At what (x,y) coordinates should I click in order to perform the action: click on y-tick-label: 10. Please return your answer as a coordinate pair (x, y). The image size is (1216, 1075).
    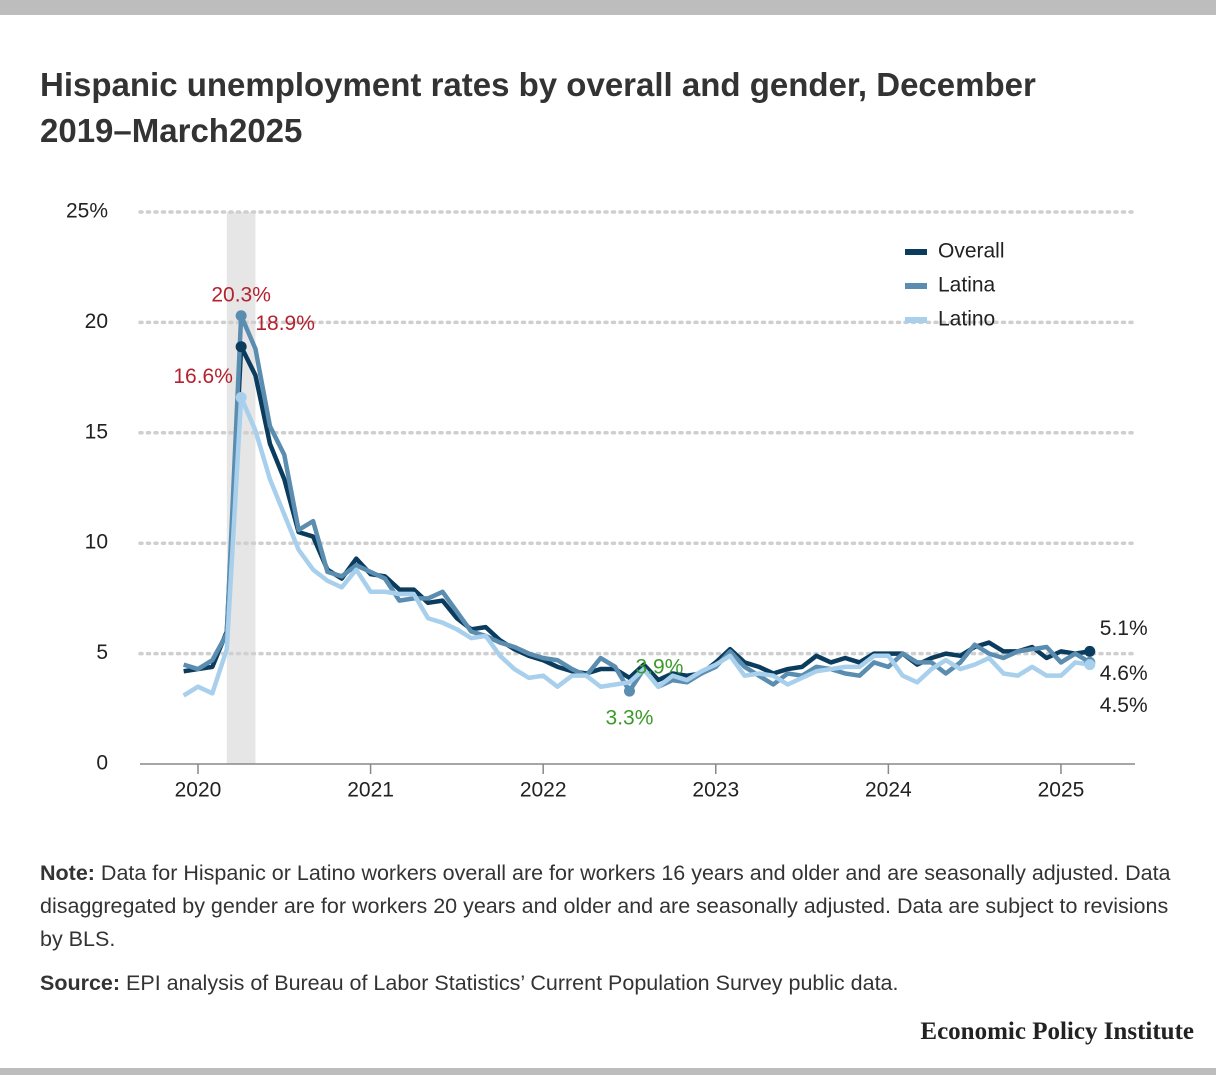
    Looking at the image, I should click on (96, 542).